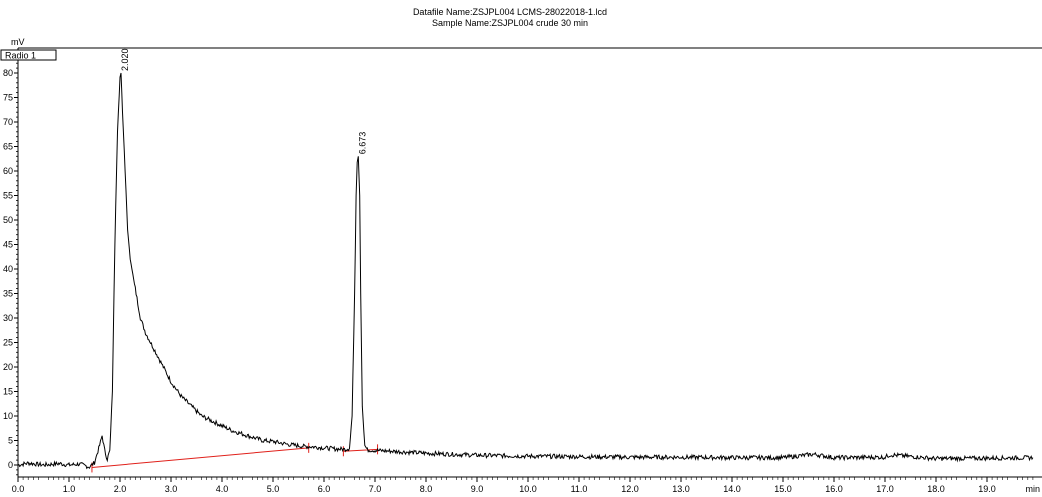 This screenshot has height=497, width=1042. Describe the element at coordinates (630, 489) in the screenshot. I see `x-tick-label: 12.0` at that location.